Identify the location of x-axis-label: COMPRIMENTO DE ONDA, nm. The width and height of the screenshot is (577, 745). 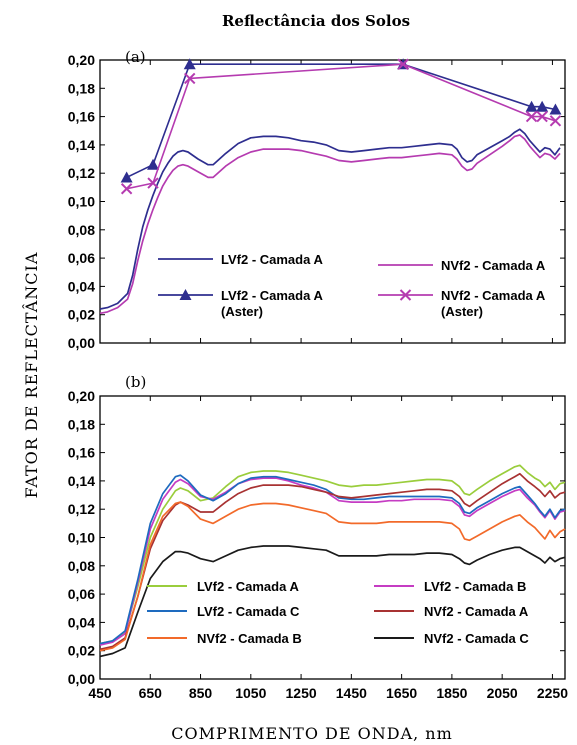
(312, 733).